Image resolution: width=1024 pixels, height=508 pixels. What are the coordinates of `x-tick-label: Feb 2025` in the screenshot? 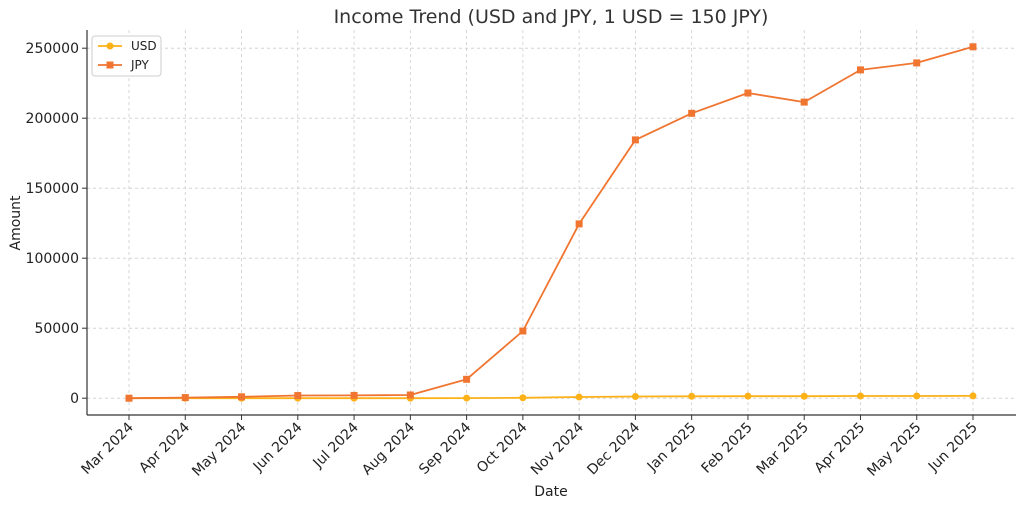 It's located at (727, 448).